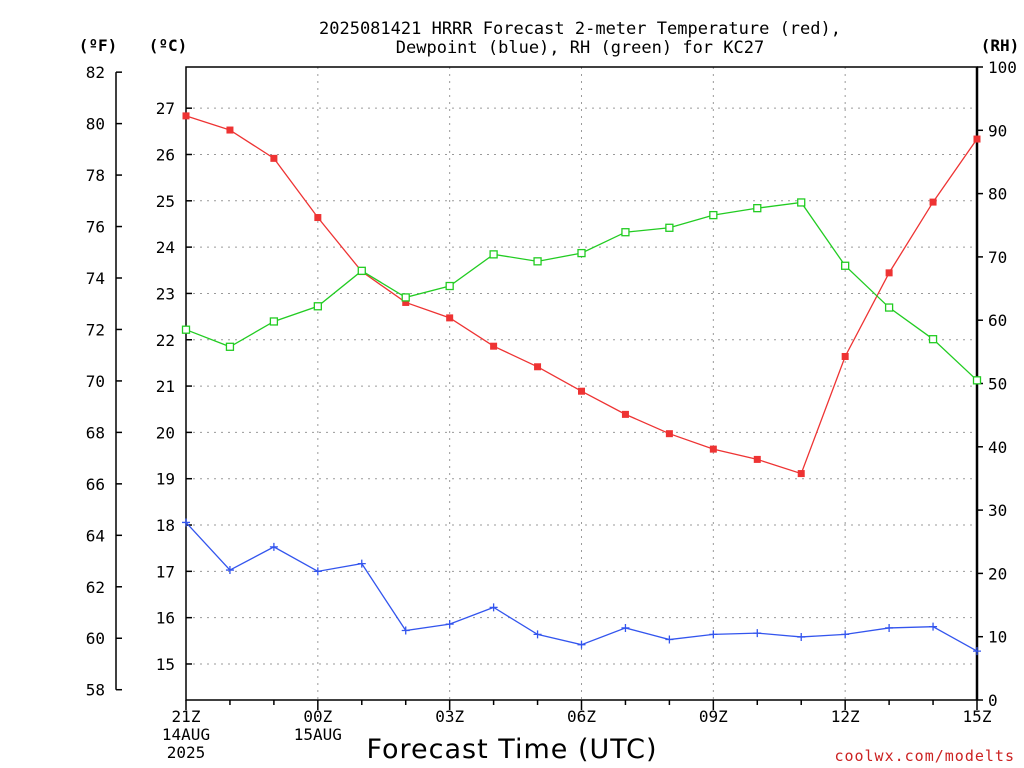 The image size is (1024, 768). Describe the element at coordinates (845, 716) in the screenshot. I see `x-tick-label: 12Z` at that location.